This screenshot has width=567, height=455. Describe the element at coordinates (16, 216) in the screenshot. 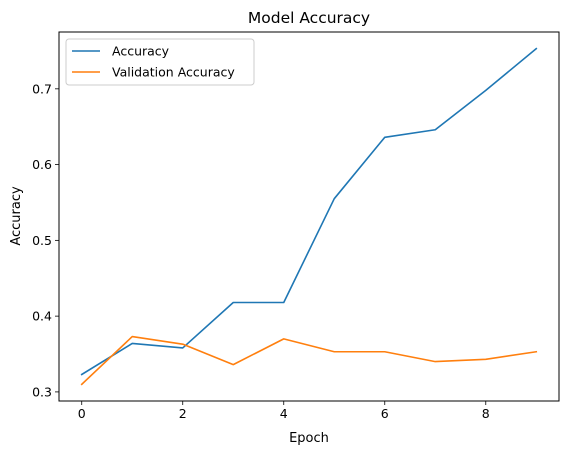

I see `y-axis-label: Accuracy` at that location.